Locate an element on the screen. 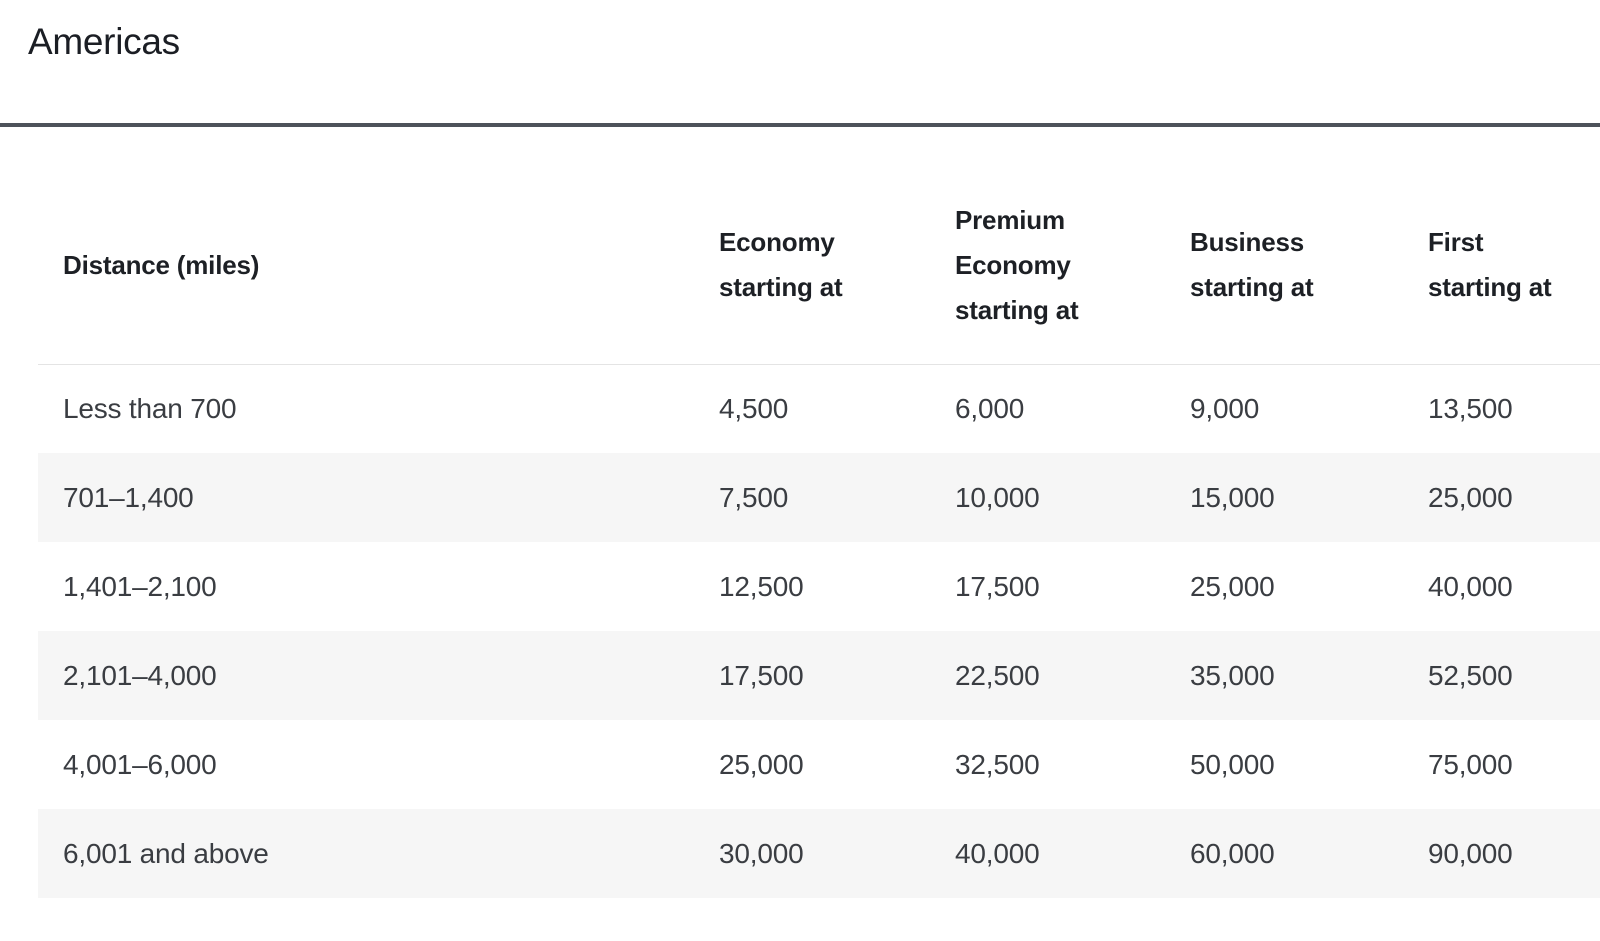 The width and height of the screenshot is (1600, 941). table-row: 2,101–4,000 17,500 22,500 35,000 52,500 is located at coordinates (819, 675).